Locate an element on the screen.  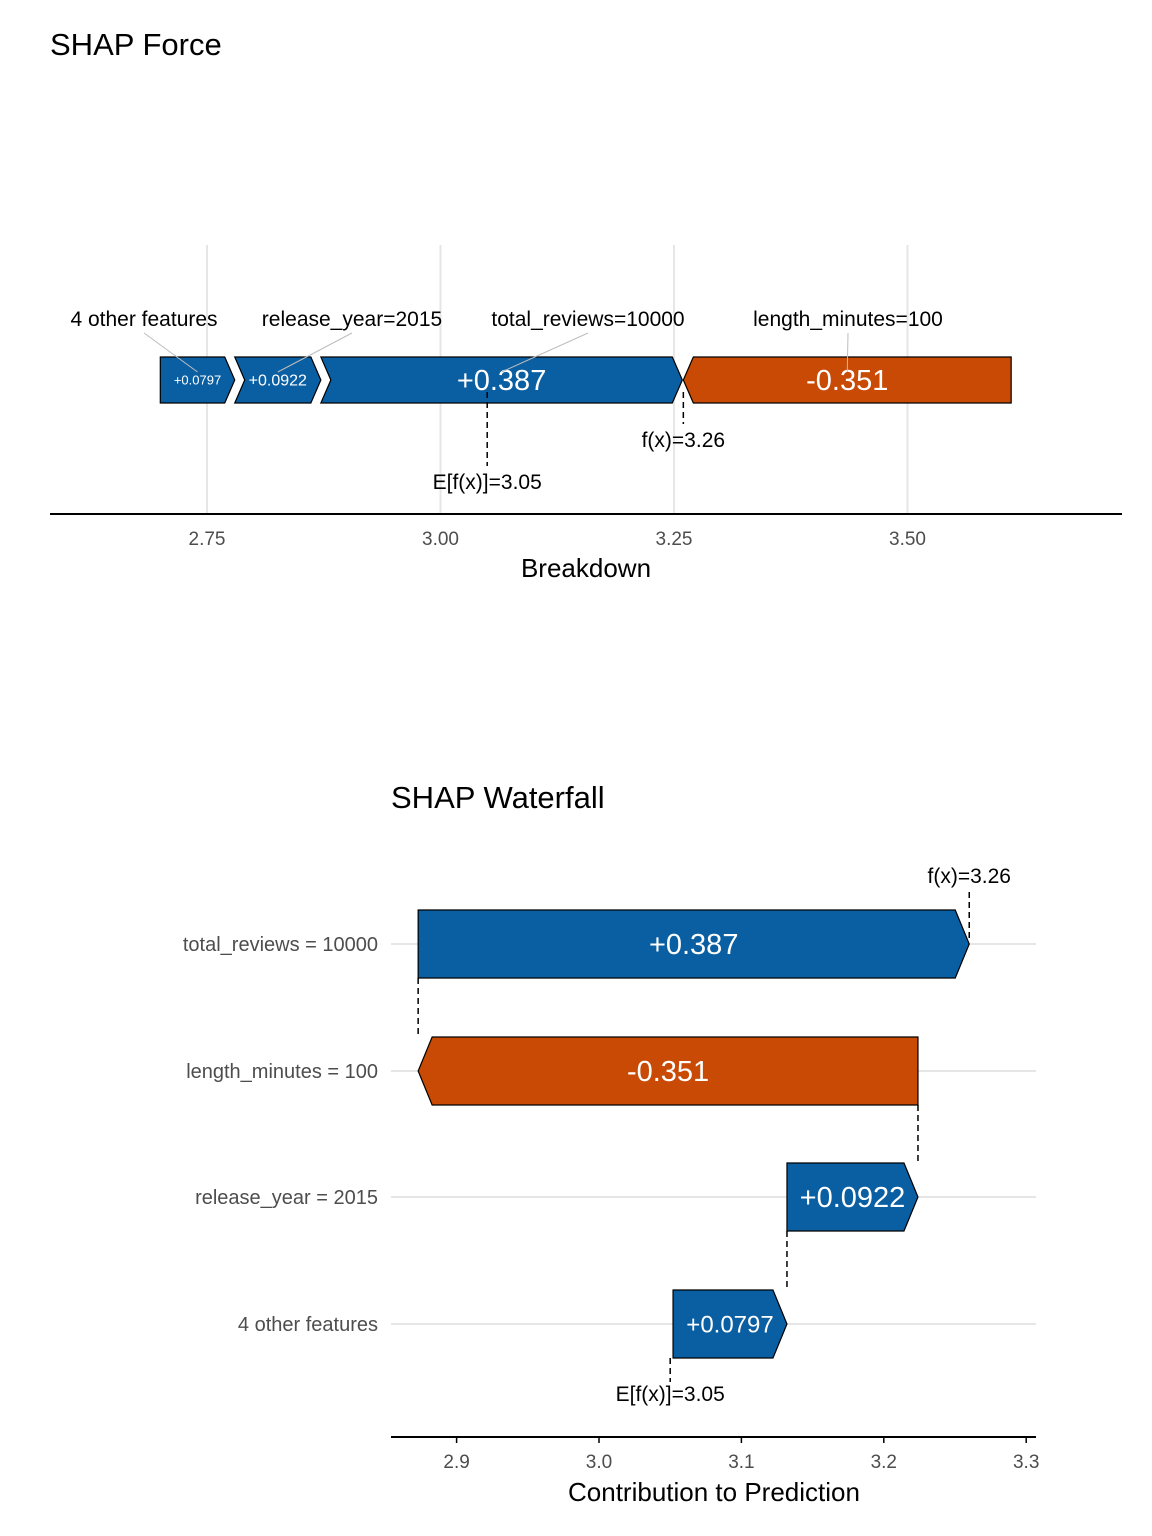
force-segment-value: +0.387 is located at coordinates (502, 381).